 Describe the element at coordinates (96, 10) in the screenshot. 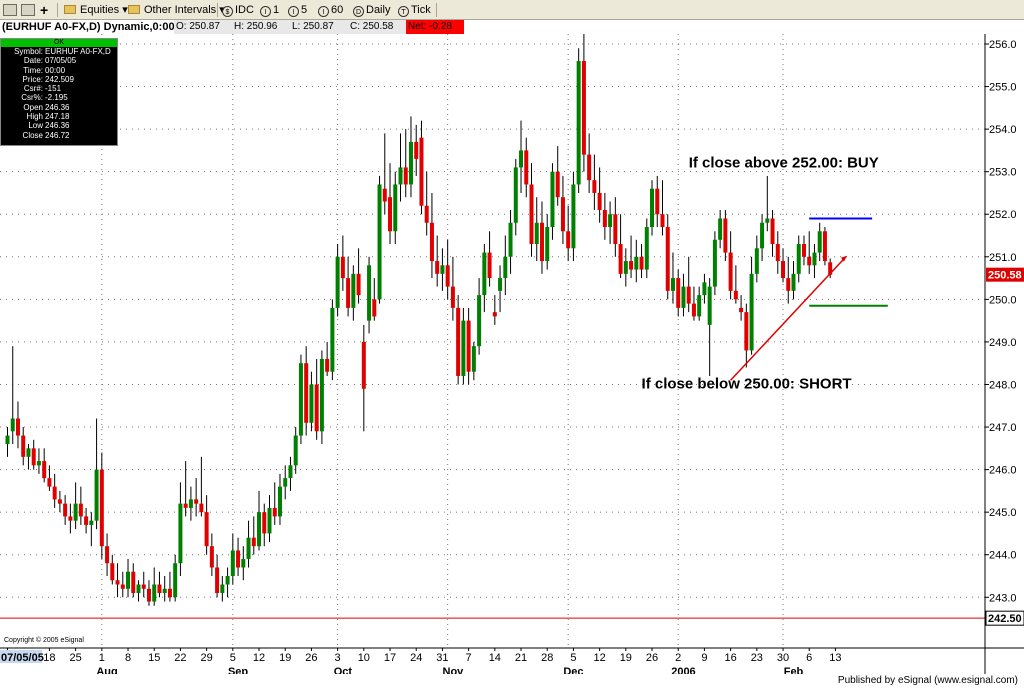

I see `equities-dropdown: Equities ▾` at that location.